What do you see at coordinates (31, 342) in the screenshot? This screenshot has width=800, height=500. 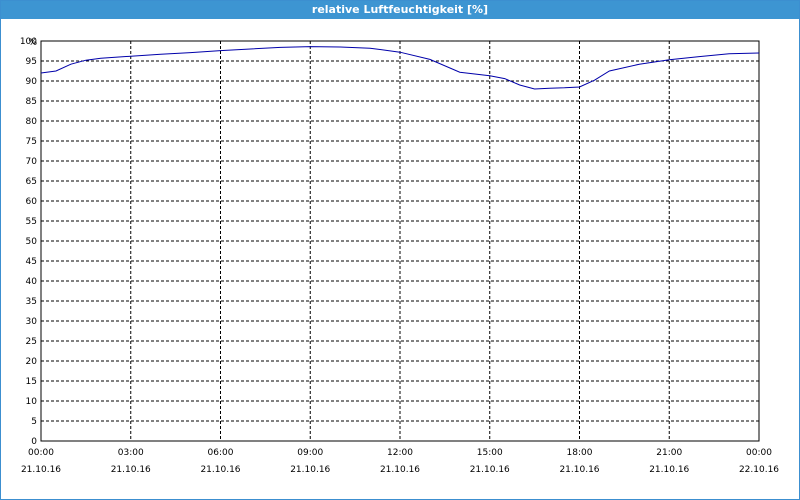 I see `y-tick-label: 25` at bounding box center [31, 342].